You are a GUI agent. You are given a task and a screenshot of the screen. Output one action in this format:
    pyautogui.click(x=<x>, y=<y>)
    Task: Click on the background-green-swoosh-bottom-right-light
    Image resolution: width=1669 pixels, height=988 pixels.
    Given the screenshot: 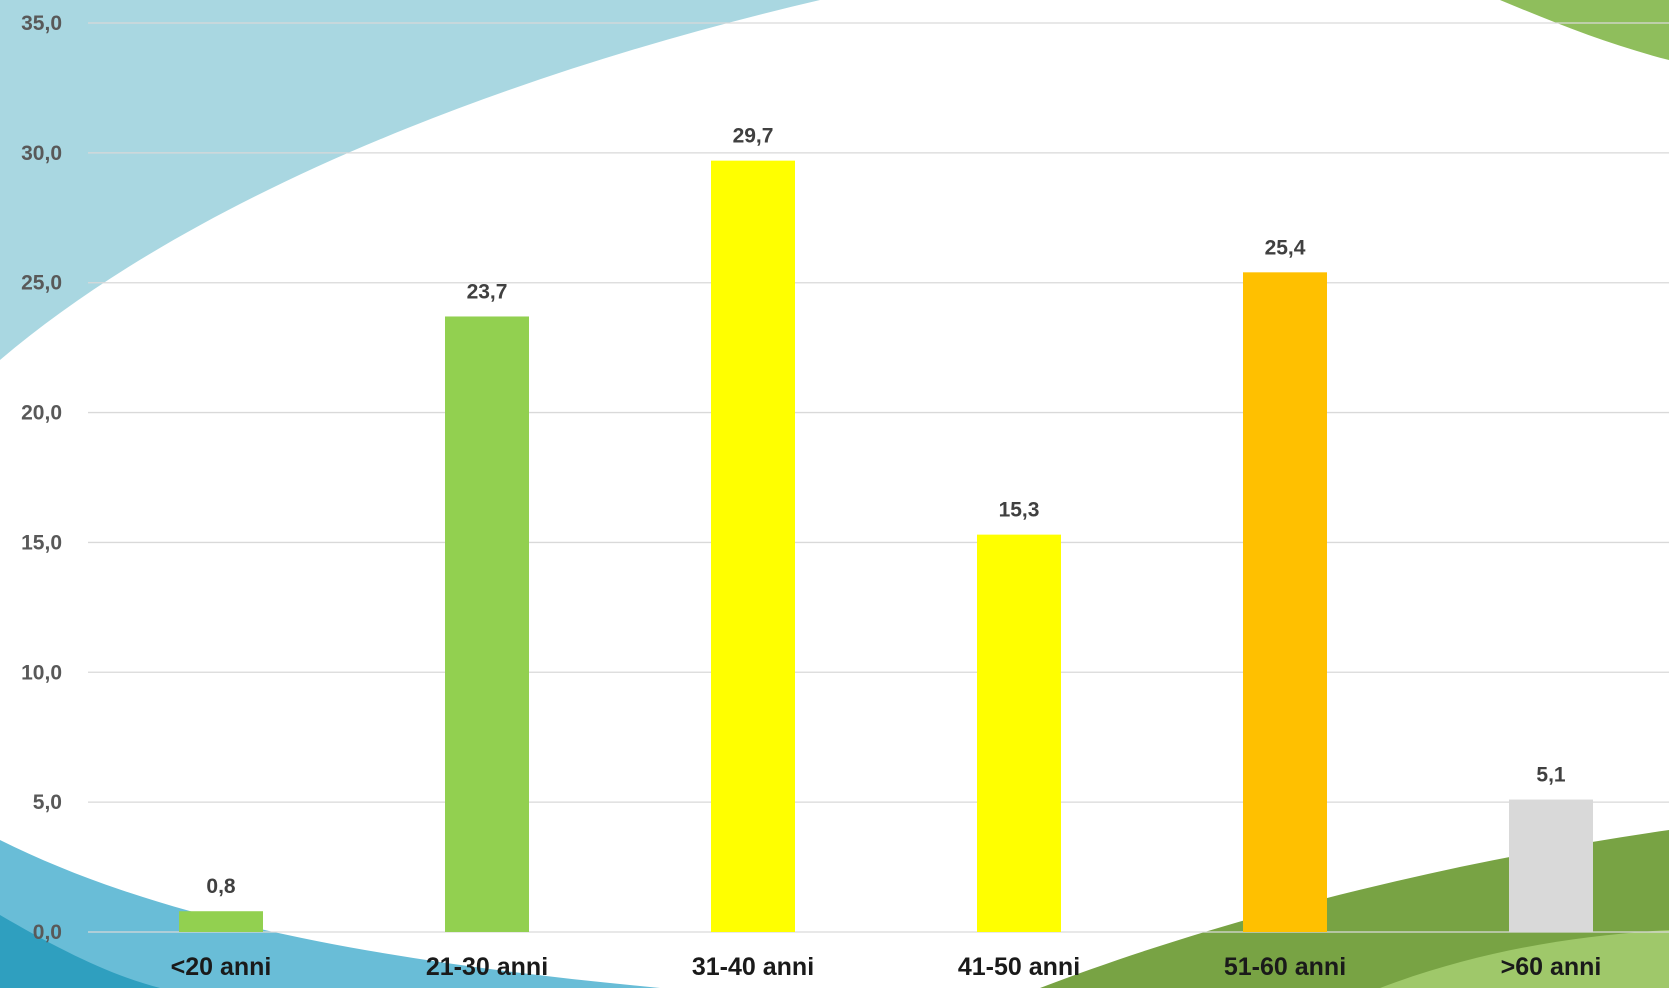 What is the action you would take?
    pyautogui.click(x=1524, y=959)
    